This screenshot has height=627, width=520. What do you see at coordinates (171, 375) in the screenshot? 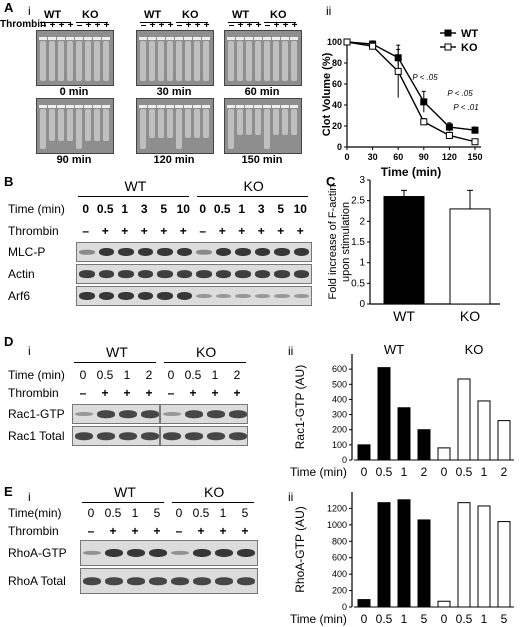
I see `time-value: 0` at bounding box center [171, 375].